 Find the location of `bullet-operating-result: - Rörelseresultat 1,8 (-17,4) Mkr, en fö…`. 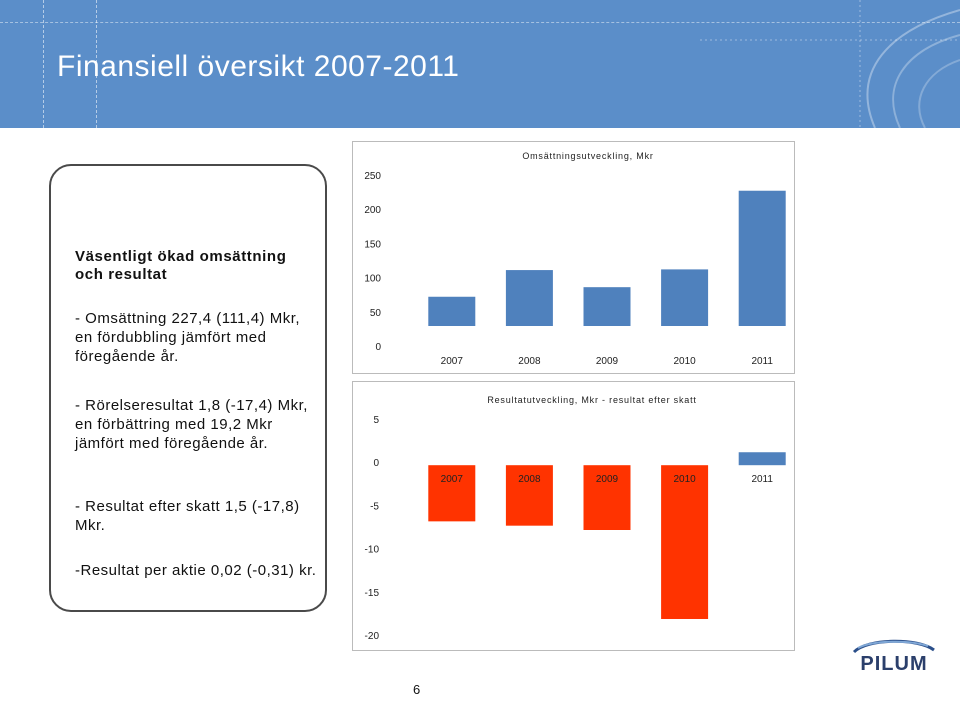

bullet-operating-result: - Rörelseresultat 1,8 (-17,4) Mkr, en fö… is located at coordinates (191, 424).